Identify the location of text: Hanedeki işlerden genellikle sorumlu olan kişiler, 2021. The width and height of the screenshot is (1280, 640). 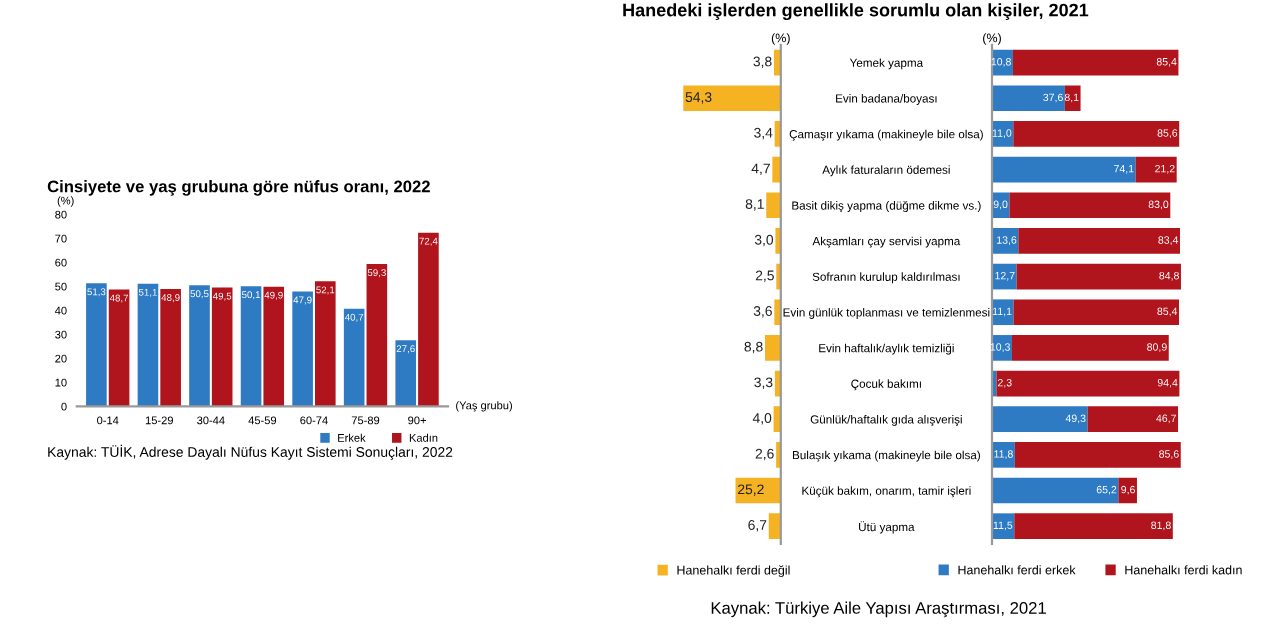
(856, 12).